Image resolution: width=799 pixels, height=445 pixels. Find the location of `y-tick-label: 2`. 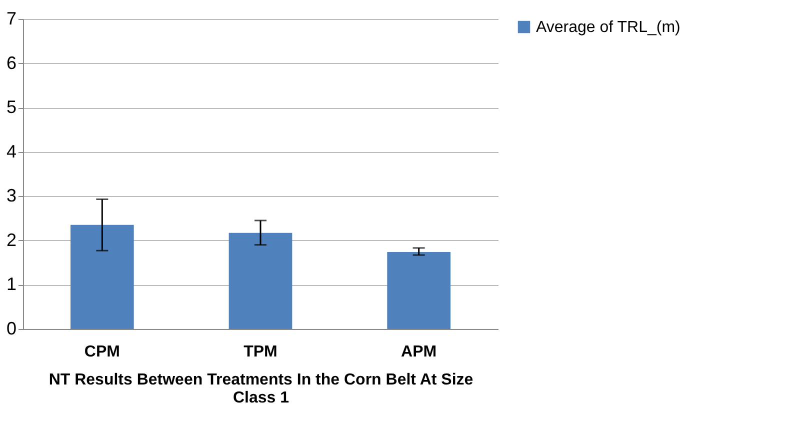

y-tick-label: 2 is located at coordinates (11, 240).